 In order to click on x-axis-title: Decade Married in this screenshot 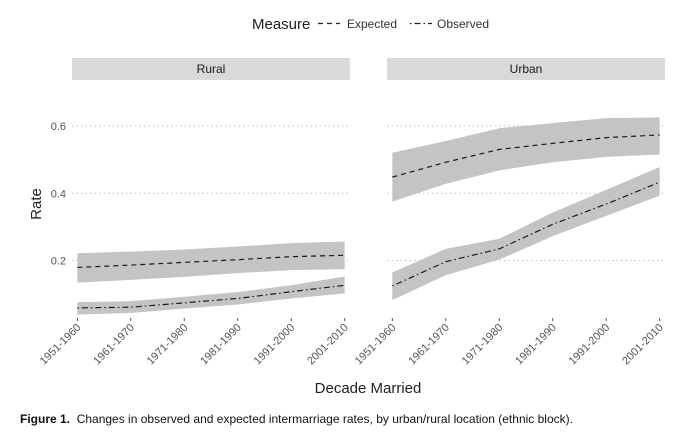, I will do `click(368, 388)`.